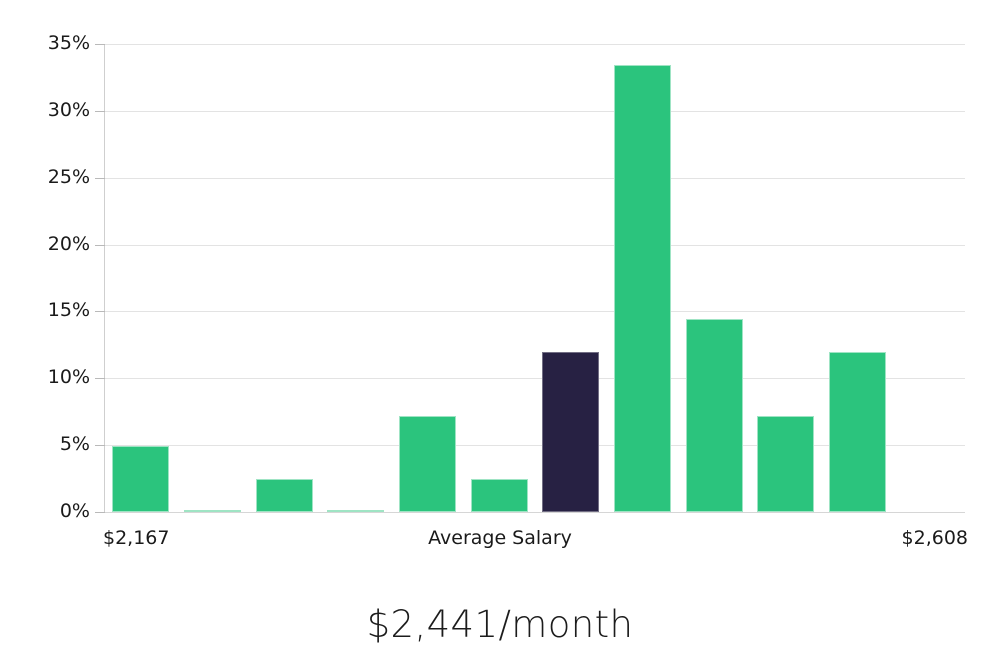 This screenshot has width=1000, height=660. I want to click on y-axis-tick-label: 10%, so click(68, 377).